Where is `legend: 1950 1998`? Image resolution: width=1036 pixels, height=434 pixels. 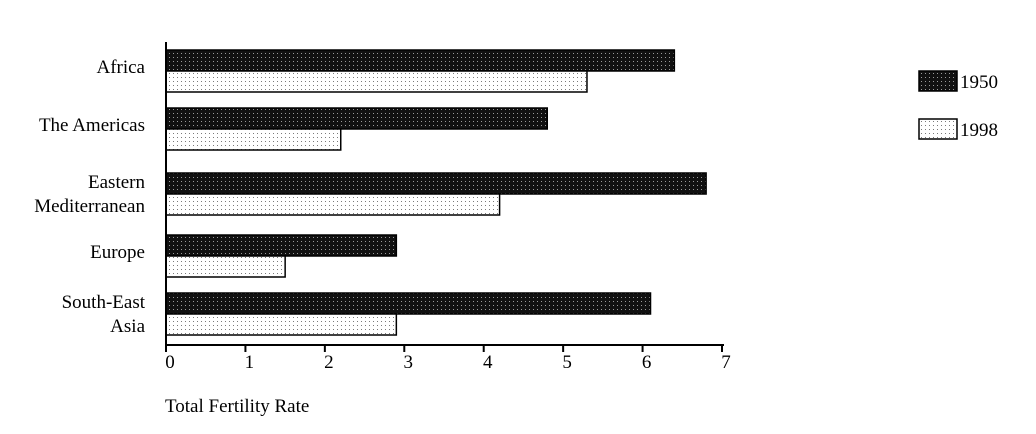
legend: 1950 1998 is located at coordinates (958, 105).